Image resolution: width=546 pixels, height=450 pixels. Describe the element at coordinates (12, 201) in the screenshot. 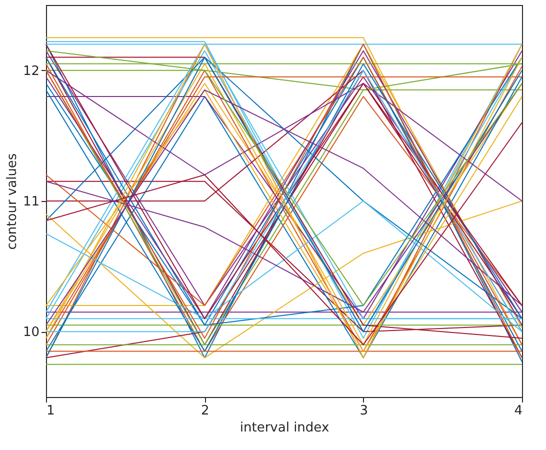

I see `y-axis-title: contour values` at that location.